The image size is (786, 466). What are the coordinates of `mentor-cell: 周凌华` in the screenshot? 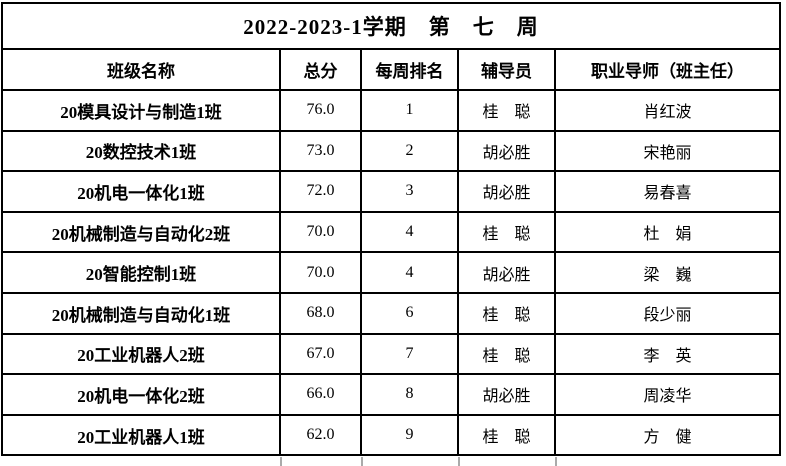 It's located at (667, 394).